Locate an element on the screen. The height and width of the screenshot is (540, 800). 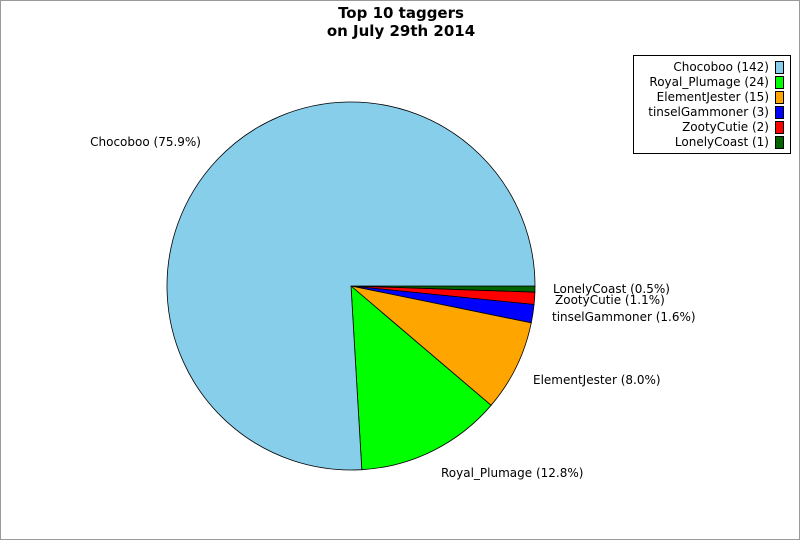
chart-title: Top 10 taggers on July 29th 2014 is located at coordinates (400, 22).